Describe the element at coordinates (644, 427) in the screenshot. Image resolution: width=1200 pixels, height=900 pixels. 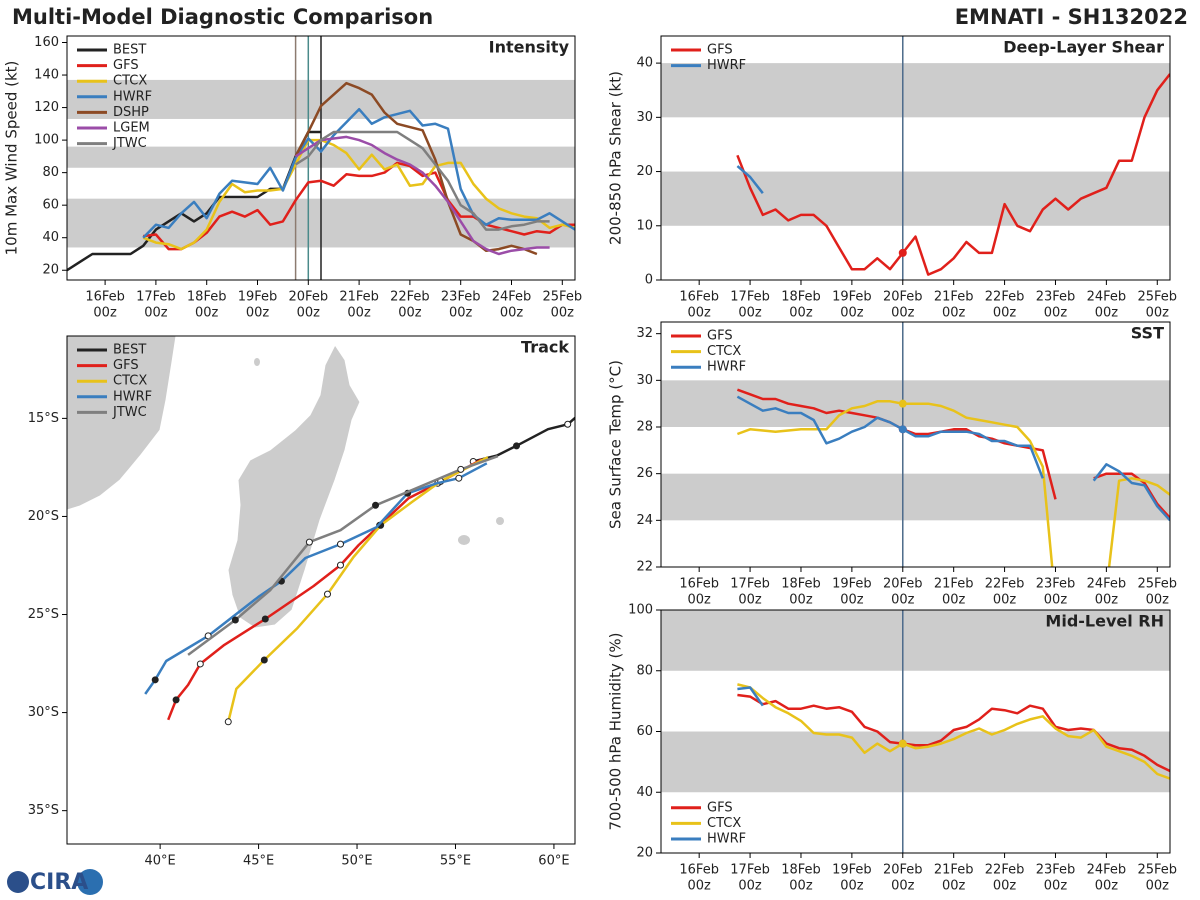
I see `y-tick-label: 28` at that location.